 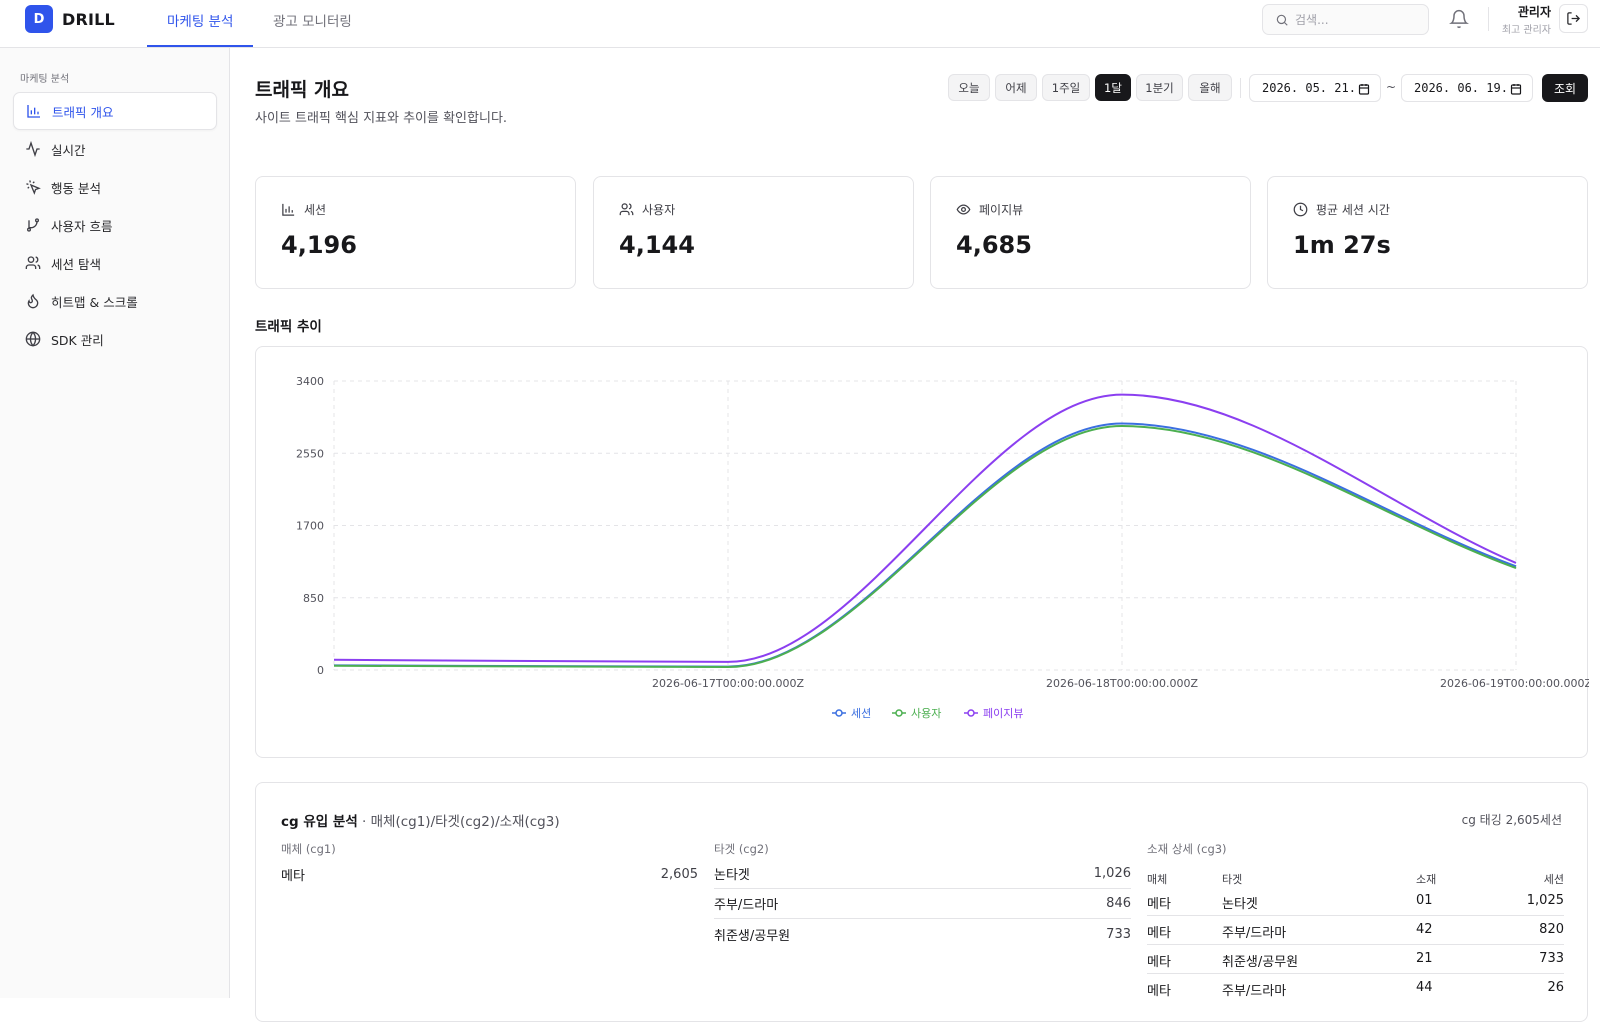 I want to click on detail-creative: 01, so click(x=1424, y=900).